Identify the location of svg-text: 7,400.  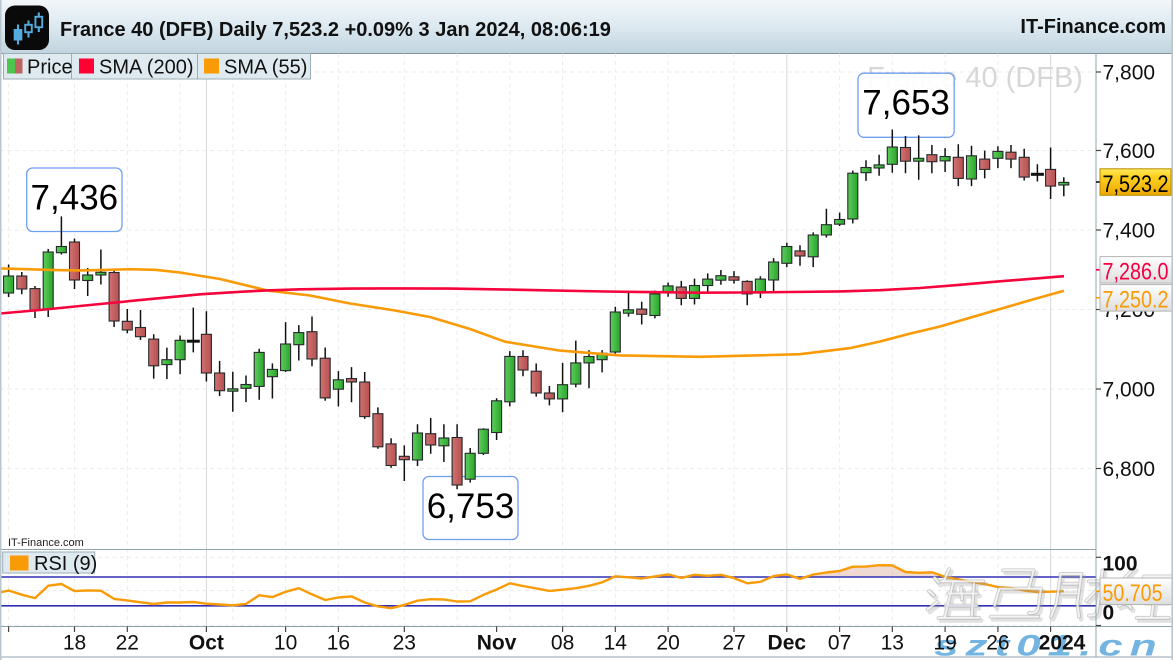
(1129, 230).